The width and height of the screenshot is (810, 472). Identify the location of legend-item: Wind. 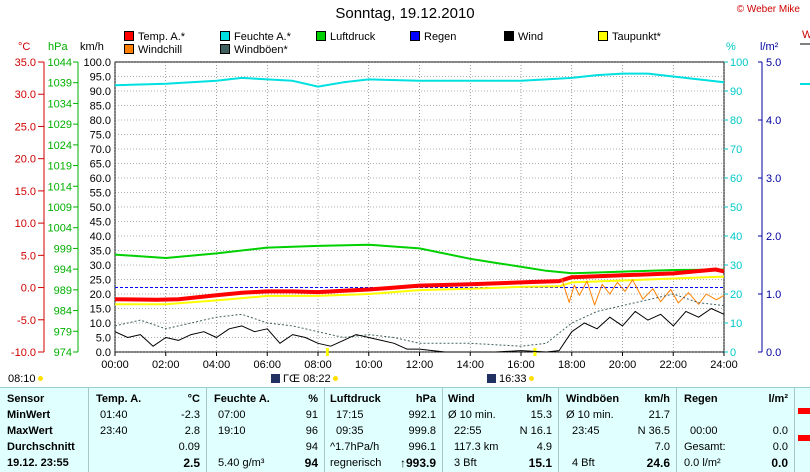
(523, 37).